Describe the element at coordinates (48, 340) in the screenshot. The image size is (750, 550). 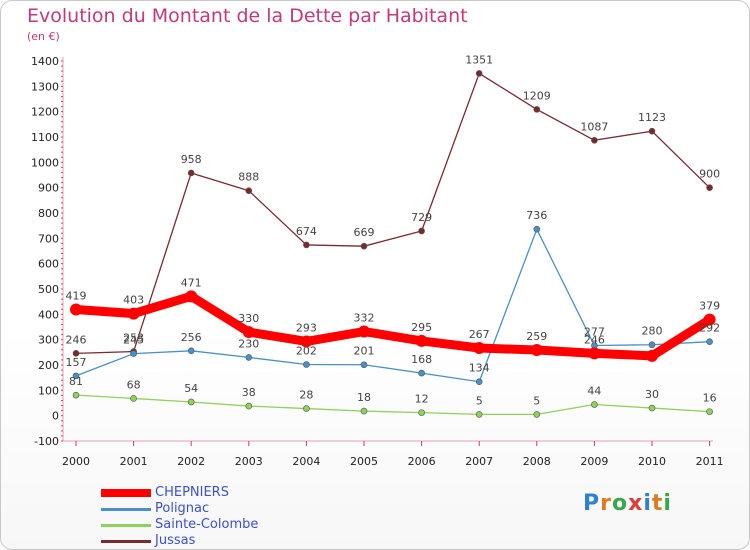
I see `y-tick-label: 300` at that location.